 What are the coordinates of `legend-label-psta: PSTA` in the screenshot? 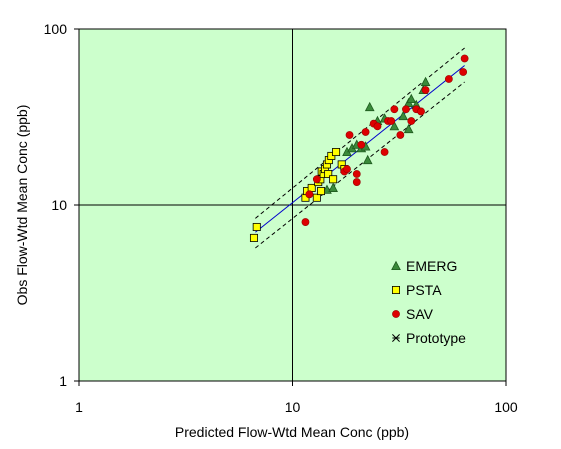 It's located at (424, 290).